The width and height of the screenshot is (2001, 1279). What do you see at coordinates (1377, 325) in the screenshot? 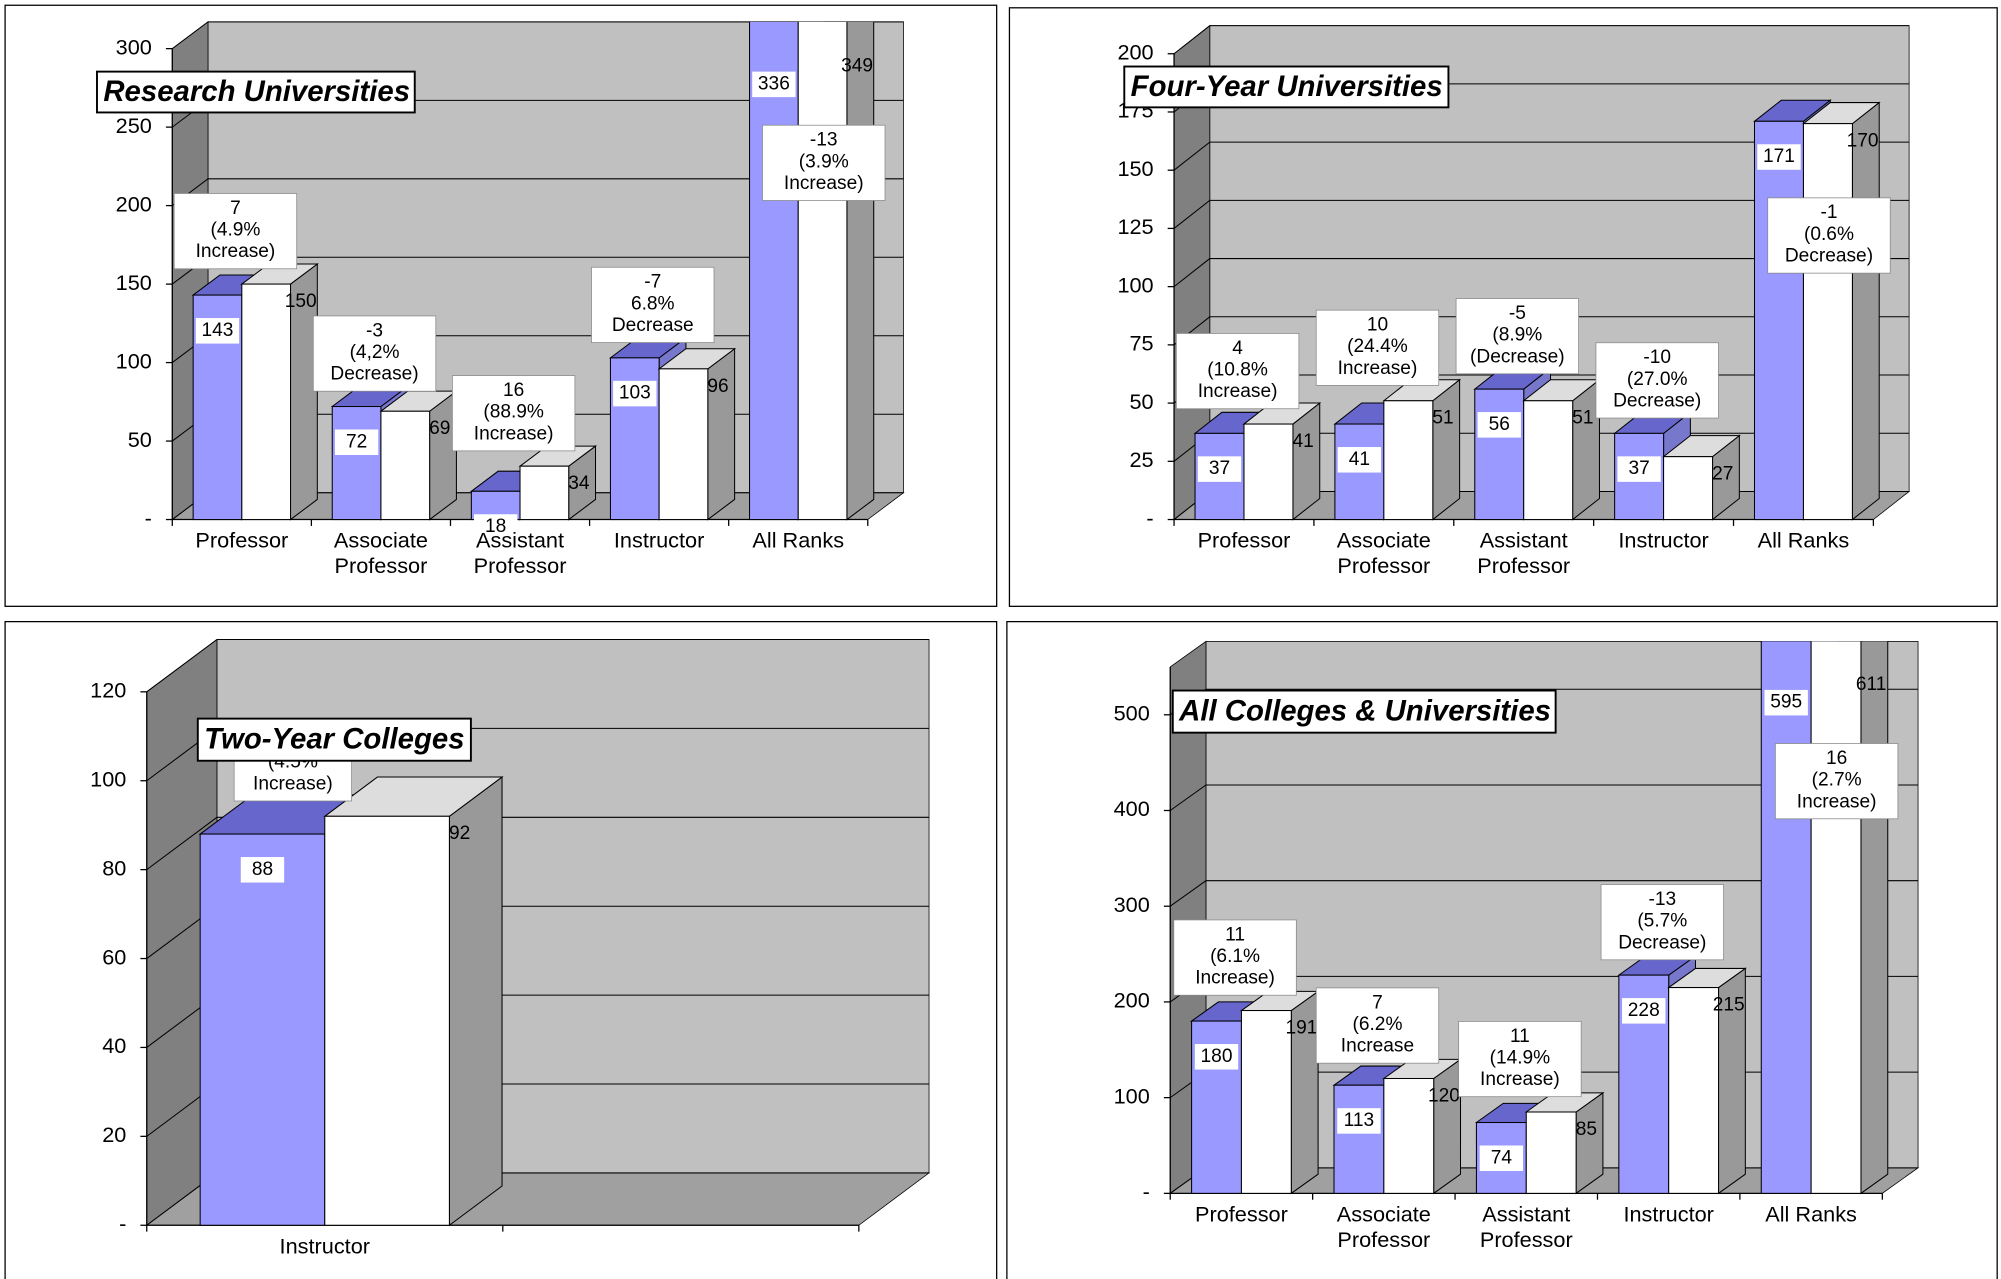
I see `annotation: 10` at bounding box center [1377, 325].